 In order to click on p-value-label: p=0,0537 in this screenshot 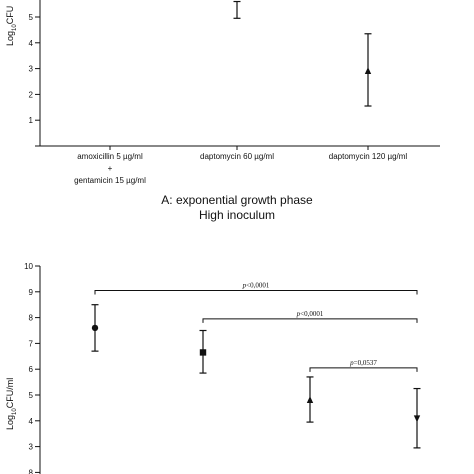, I will do `click(363, 363)`.